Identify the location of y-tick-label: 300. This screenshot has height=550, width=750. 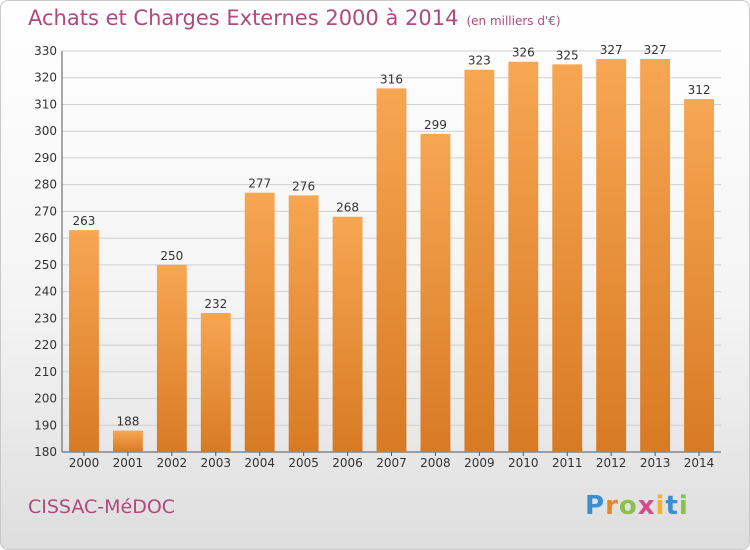
(45, 131).